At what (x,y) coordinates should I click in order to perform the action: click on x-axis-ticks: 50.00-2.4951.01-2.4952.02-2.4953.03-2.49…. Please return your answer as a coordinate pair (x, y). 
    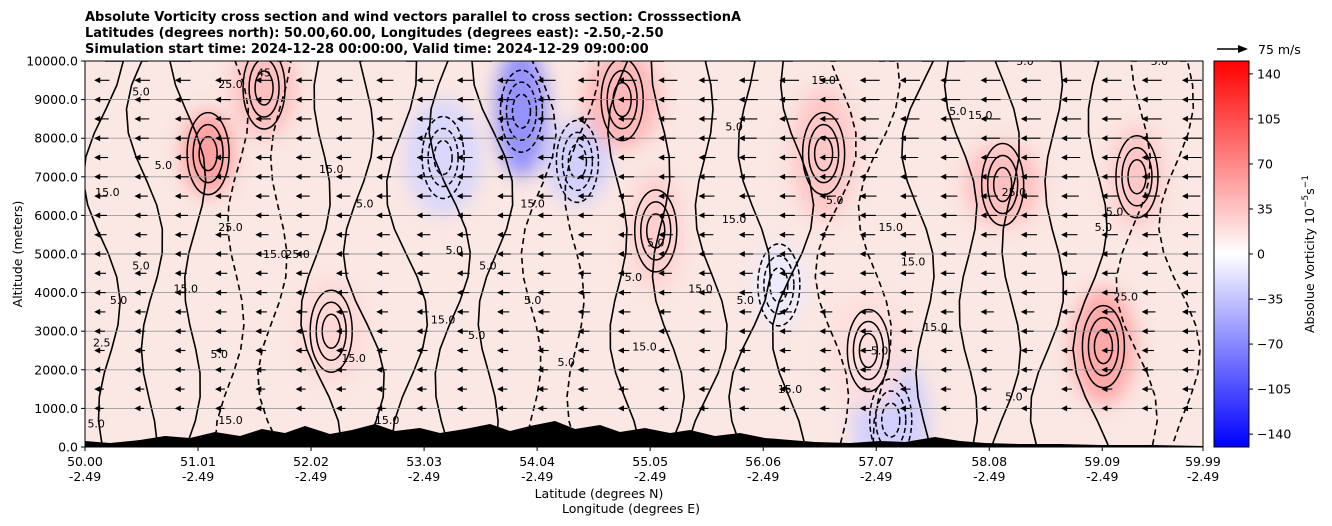
    Looking at the image, I should click on (644, 465).